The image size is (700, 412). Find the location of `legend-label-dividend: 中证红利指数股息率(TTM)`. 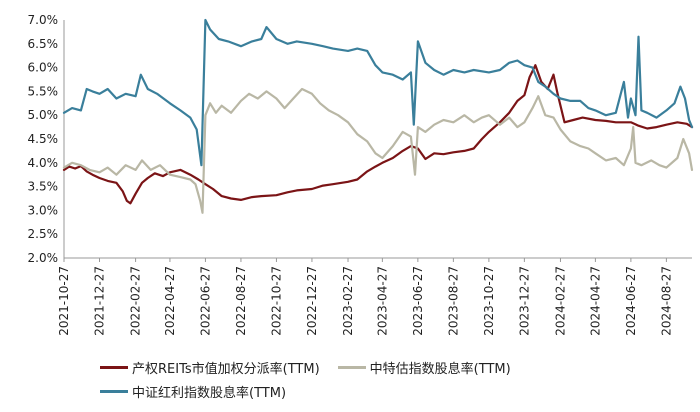

legend-label-dividend: 中证红利指数股息率(TTM) is located at coordinates (209, 393).